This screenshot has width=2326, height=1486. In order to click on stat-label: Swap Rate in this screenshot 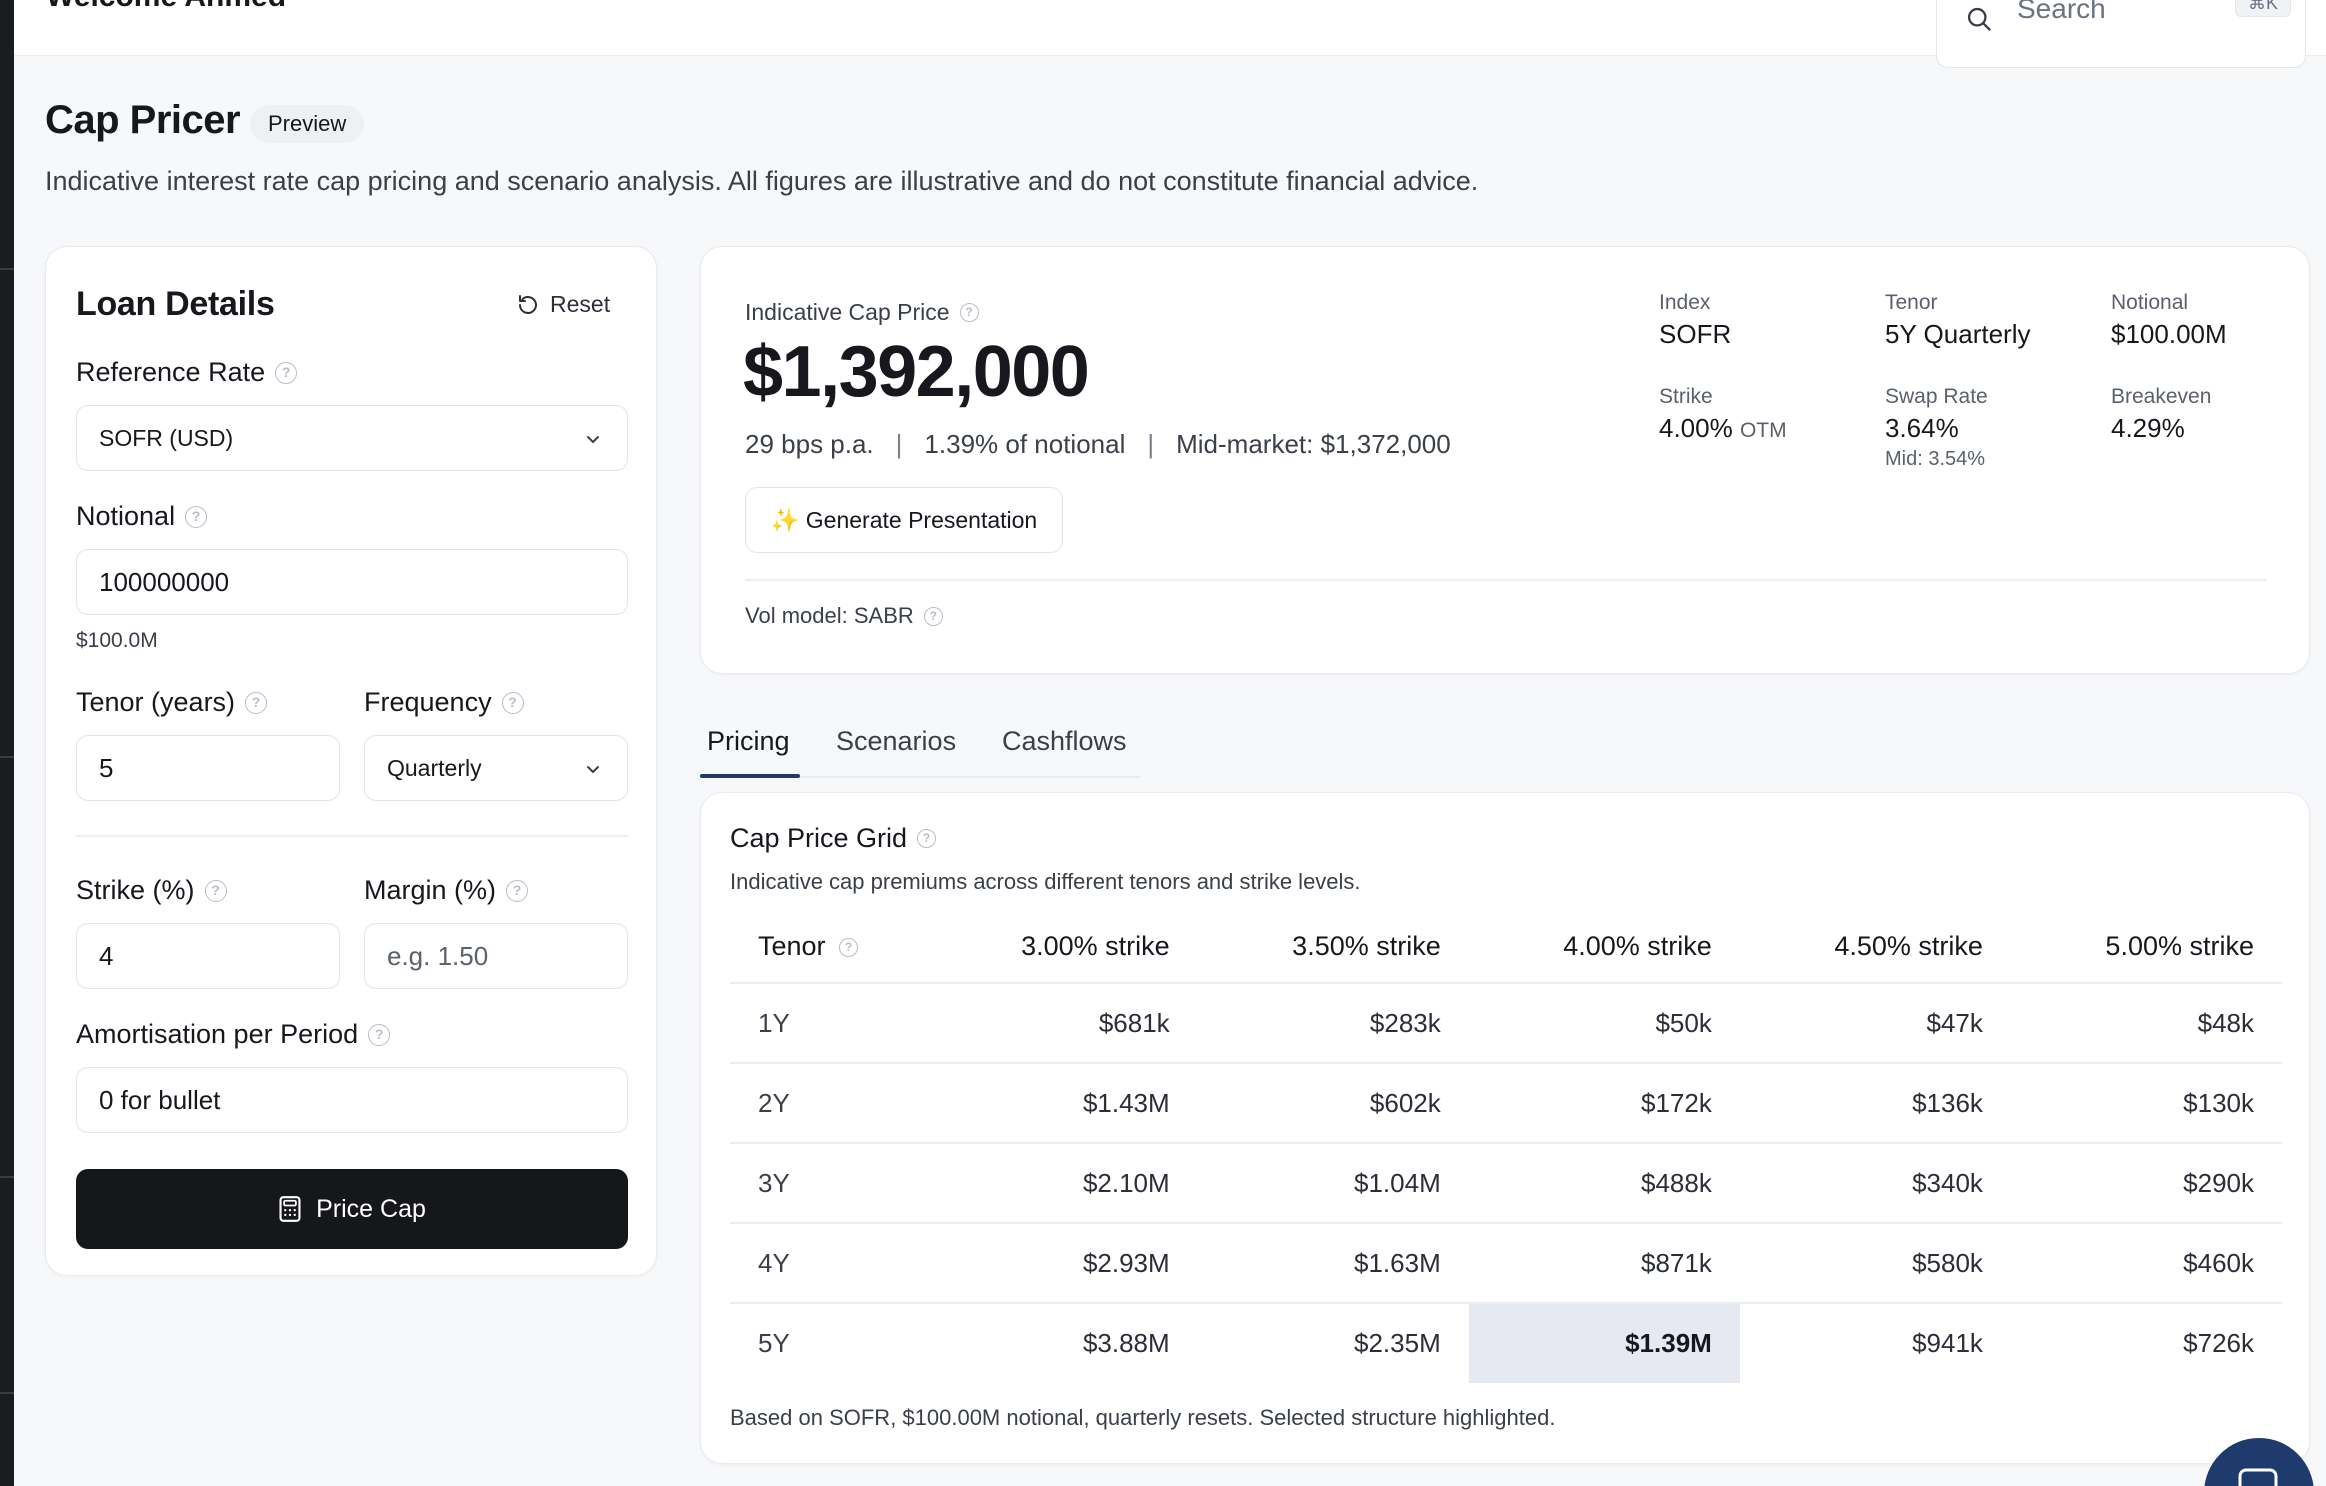, I will do `click(1936, 396)`.